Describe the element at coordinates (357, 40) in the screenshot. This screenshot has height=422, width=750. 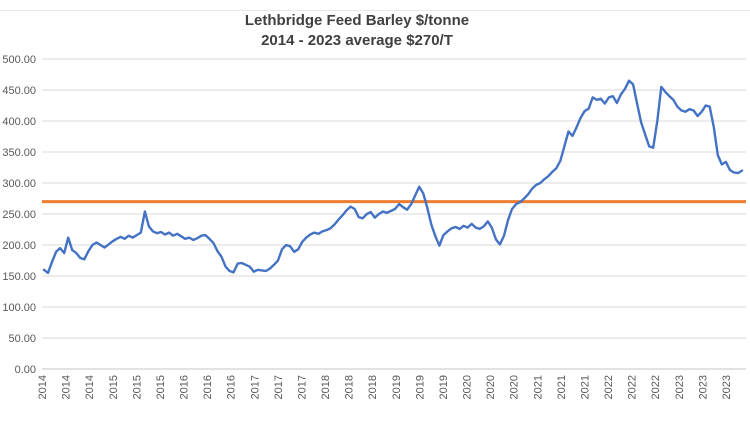
I see `chart-title-line2: 2014 - 2023 average $270/T` at that location.